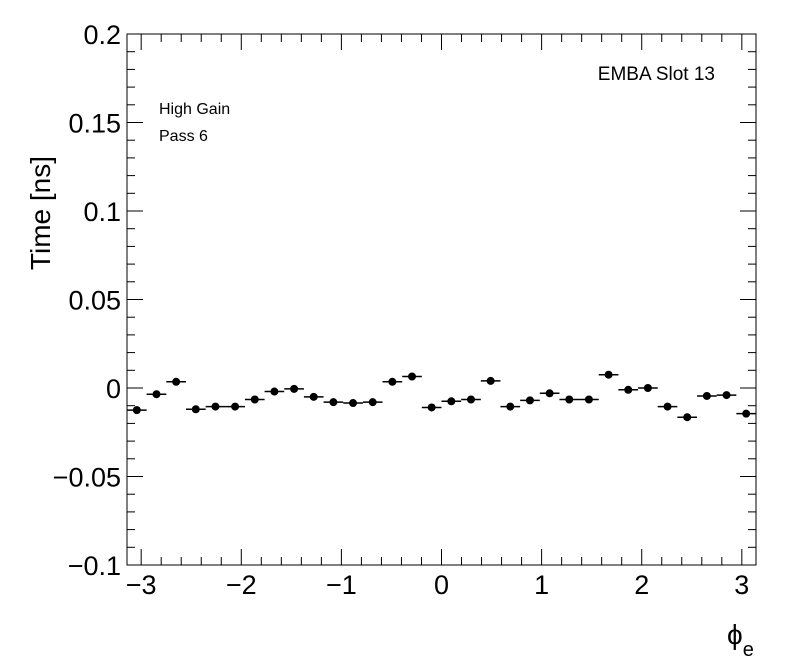 This screenshot has width=796, height=672. I want to click on y-tick-label: 0, so click(113, 389).